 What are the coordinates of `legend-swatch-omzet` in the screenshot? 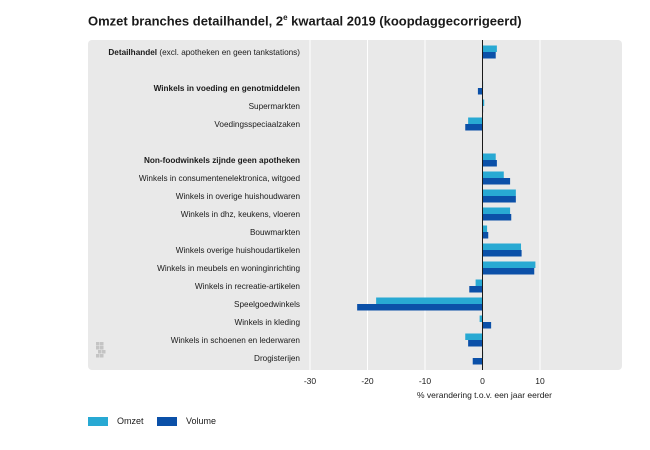 It's located at (98, 421).